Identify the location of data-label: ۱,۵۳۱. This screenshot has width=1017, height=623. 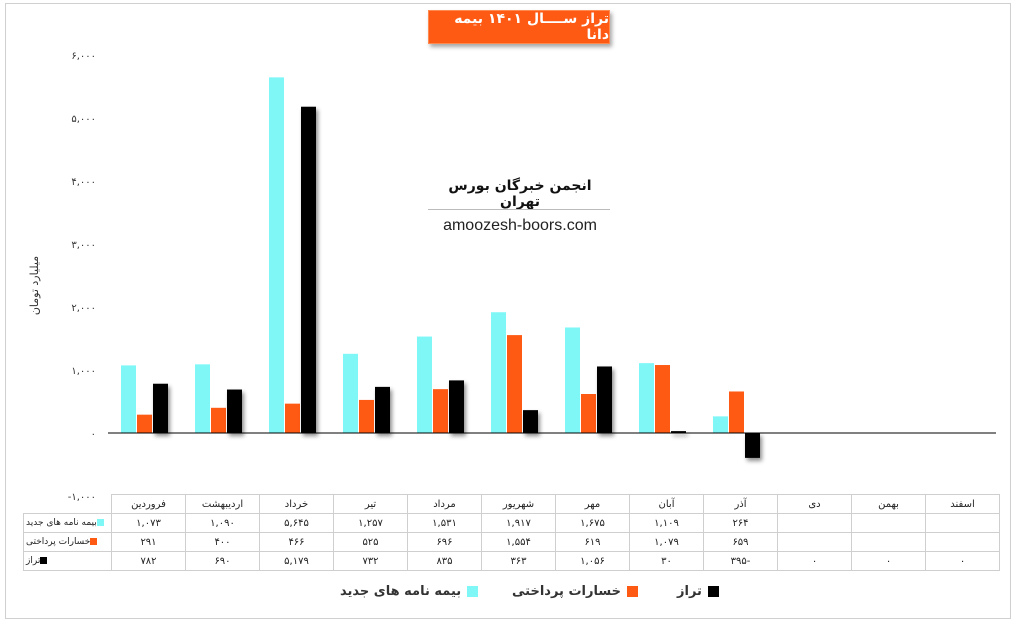
(444, 523).